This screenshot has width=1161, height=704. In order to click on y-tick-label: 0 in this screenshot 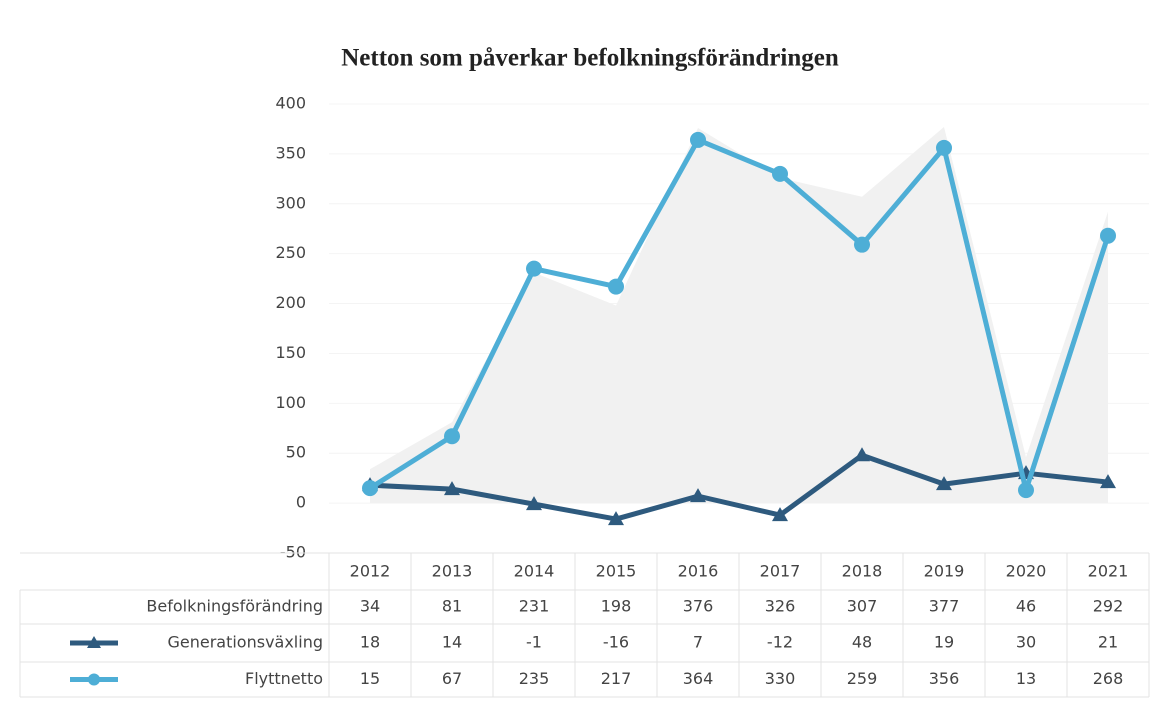, I will do `click(301, 502)`.